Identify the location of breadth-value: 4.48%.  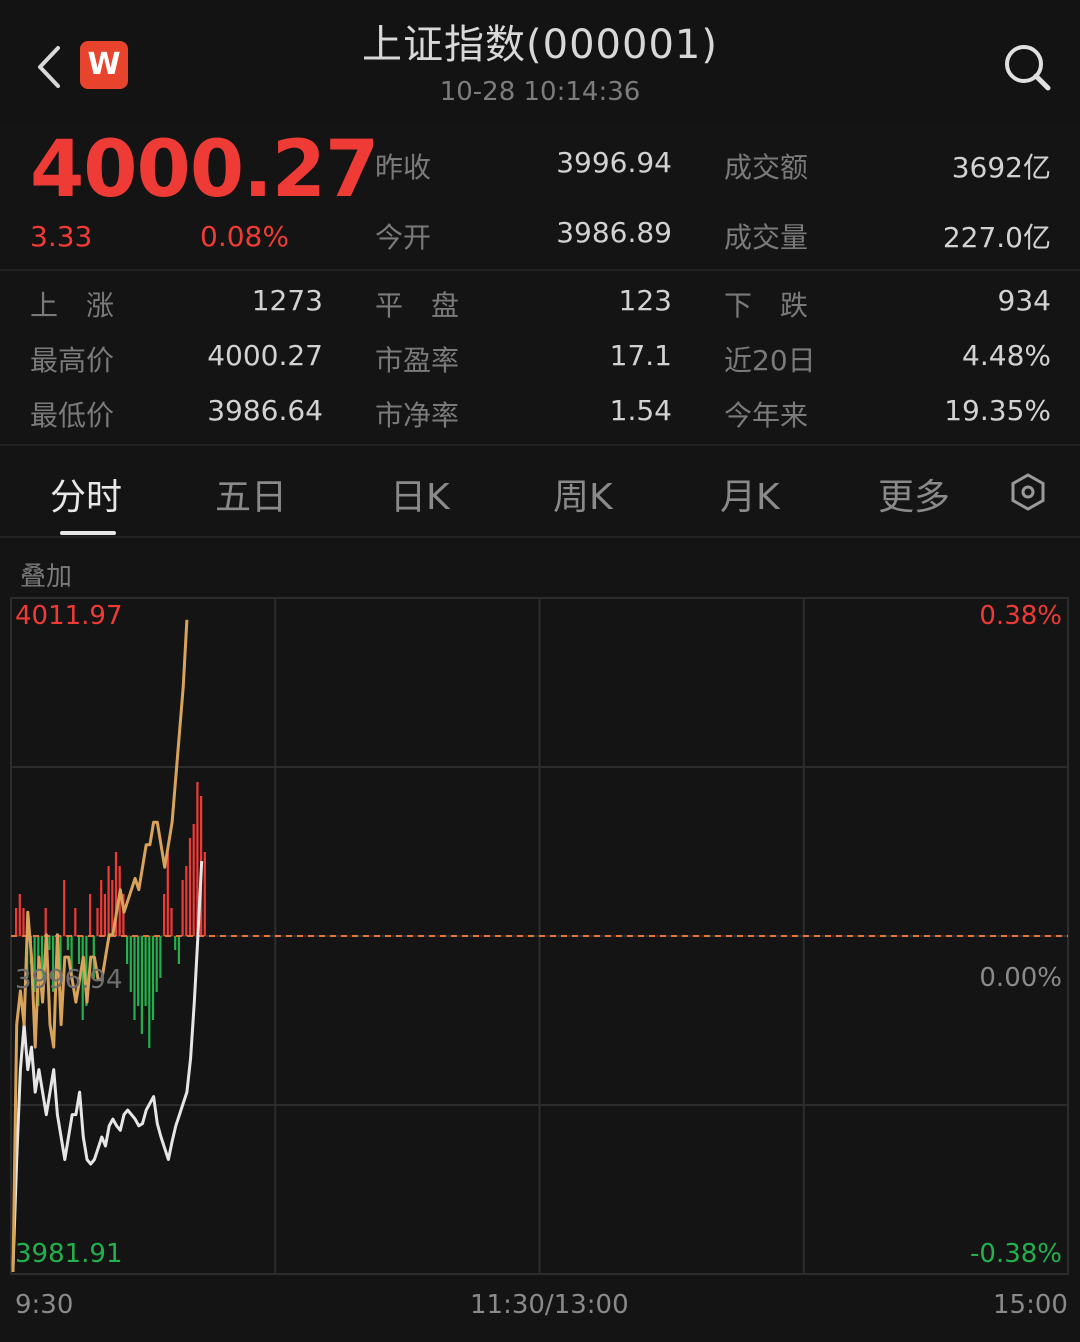
(1006, 355).